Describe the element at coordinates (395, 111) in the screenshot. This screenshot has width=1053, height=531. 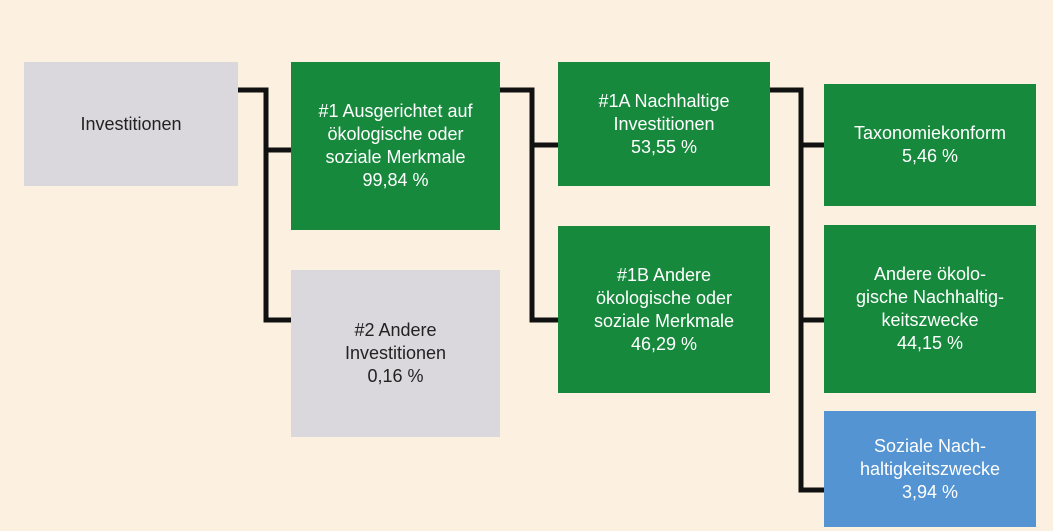
I see `node-text: #1 Ausgerichtet auf` at that location.